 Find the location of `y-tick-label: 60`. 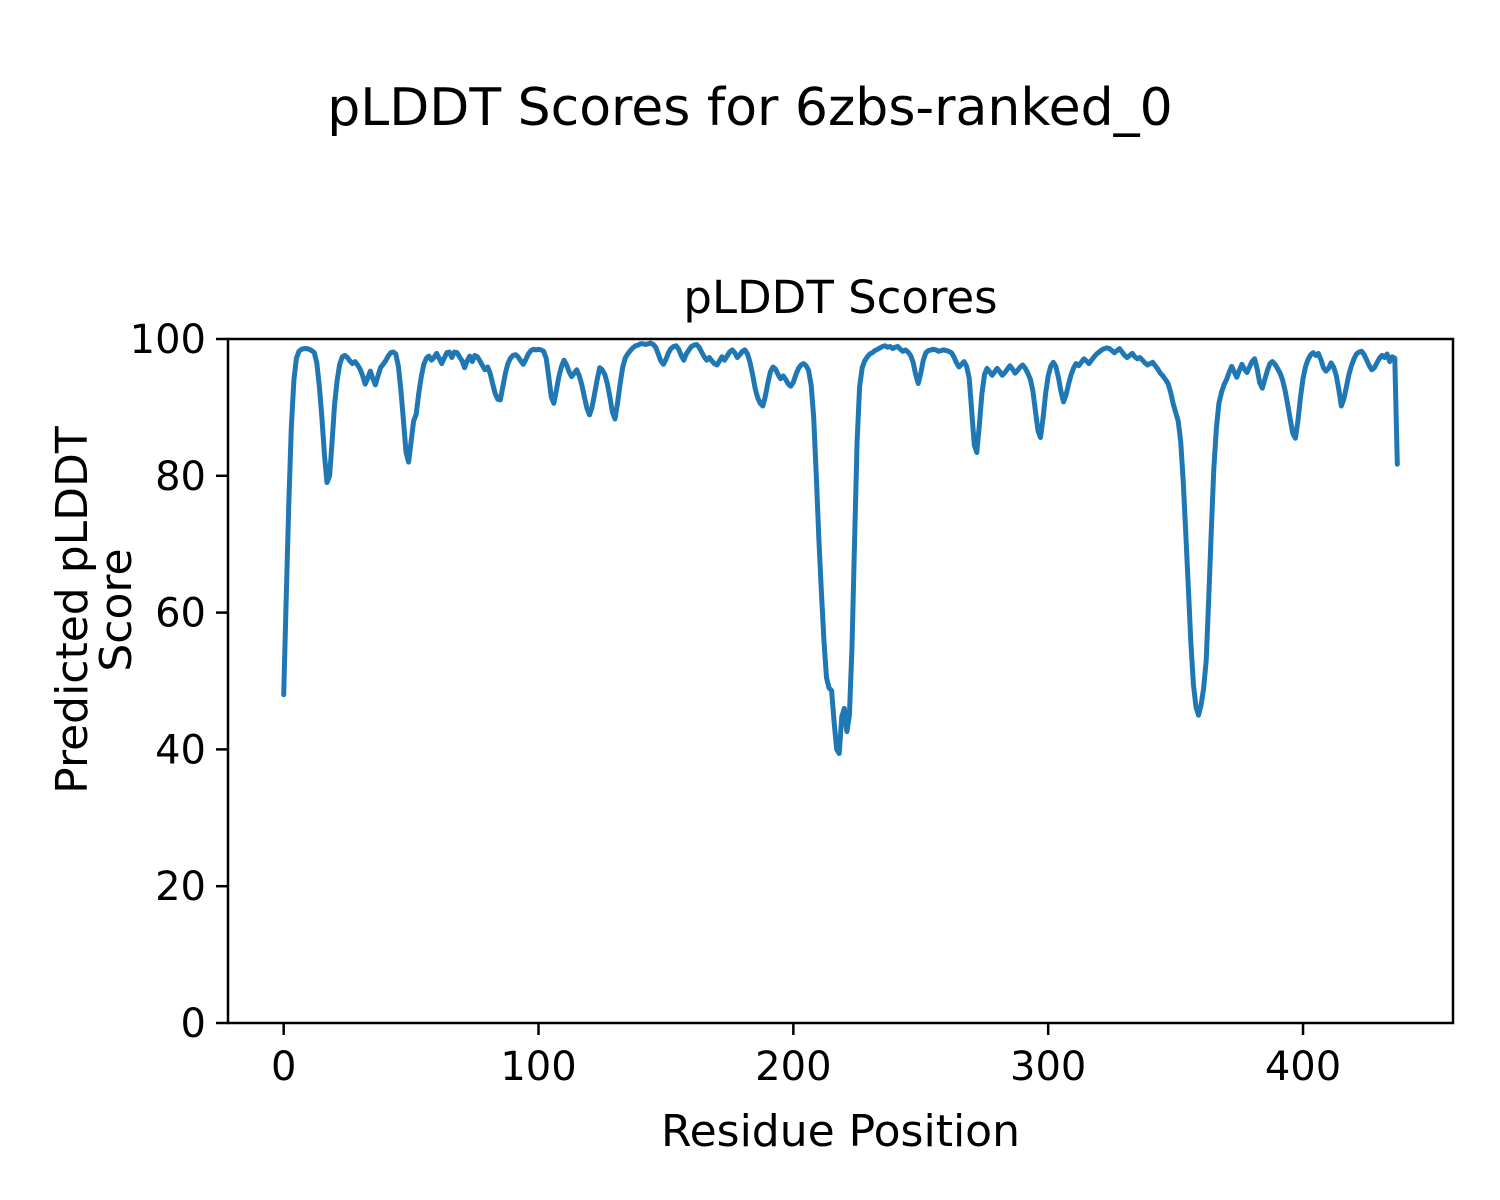

y-tick-label: 60 is located at coordinates (180, 614).